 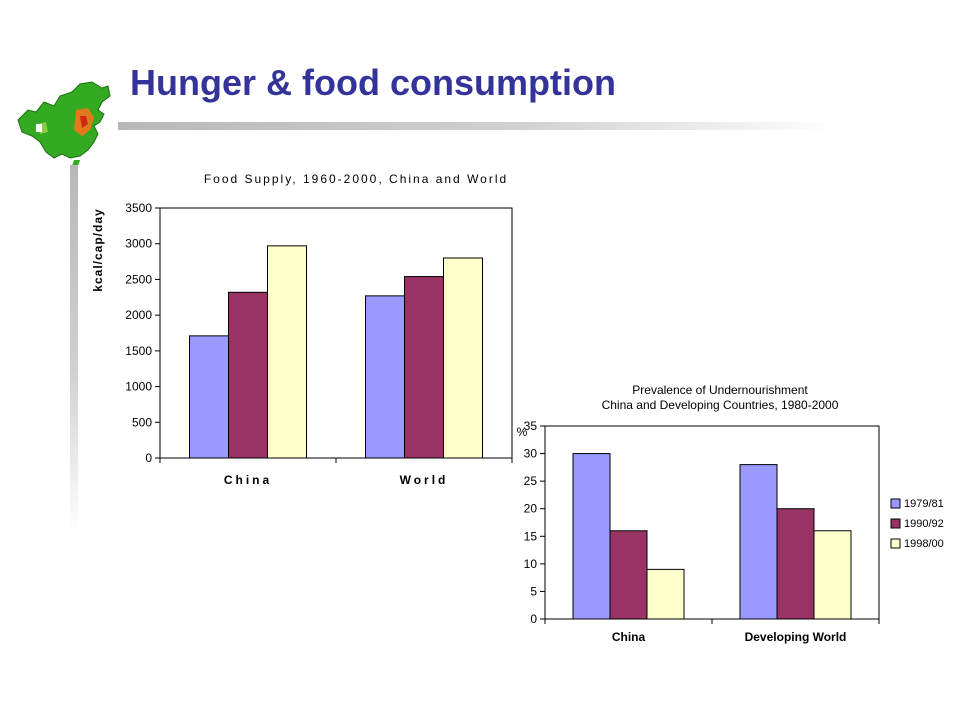 What do you see at coordinates (924, 544) in the screenshot?
I see `legend-label: 1998/00` at bounding box center [924, 544].